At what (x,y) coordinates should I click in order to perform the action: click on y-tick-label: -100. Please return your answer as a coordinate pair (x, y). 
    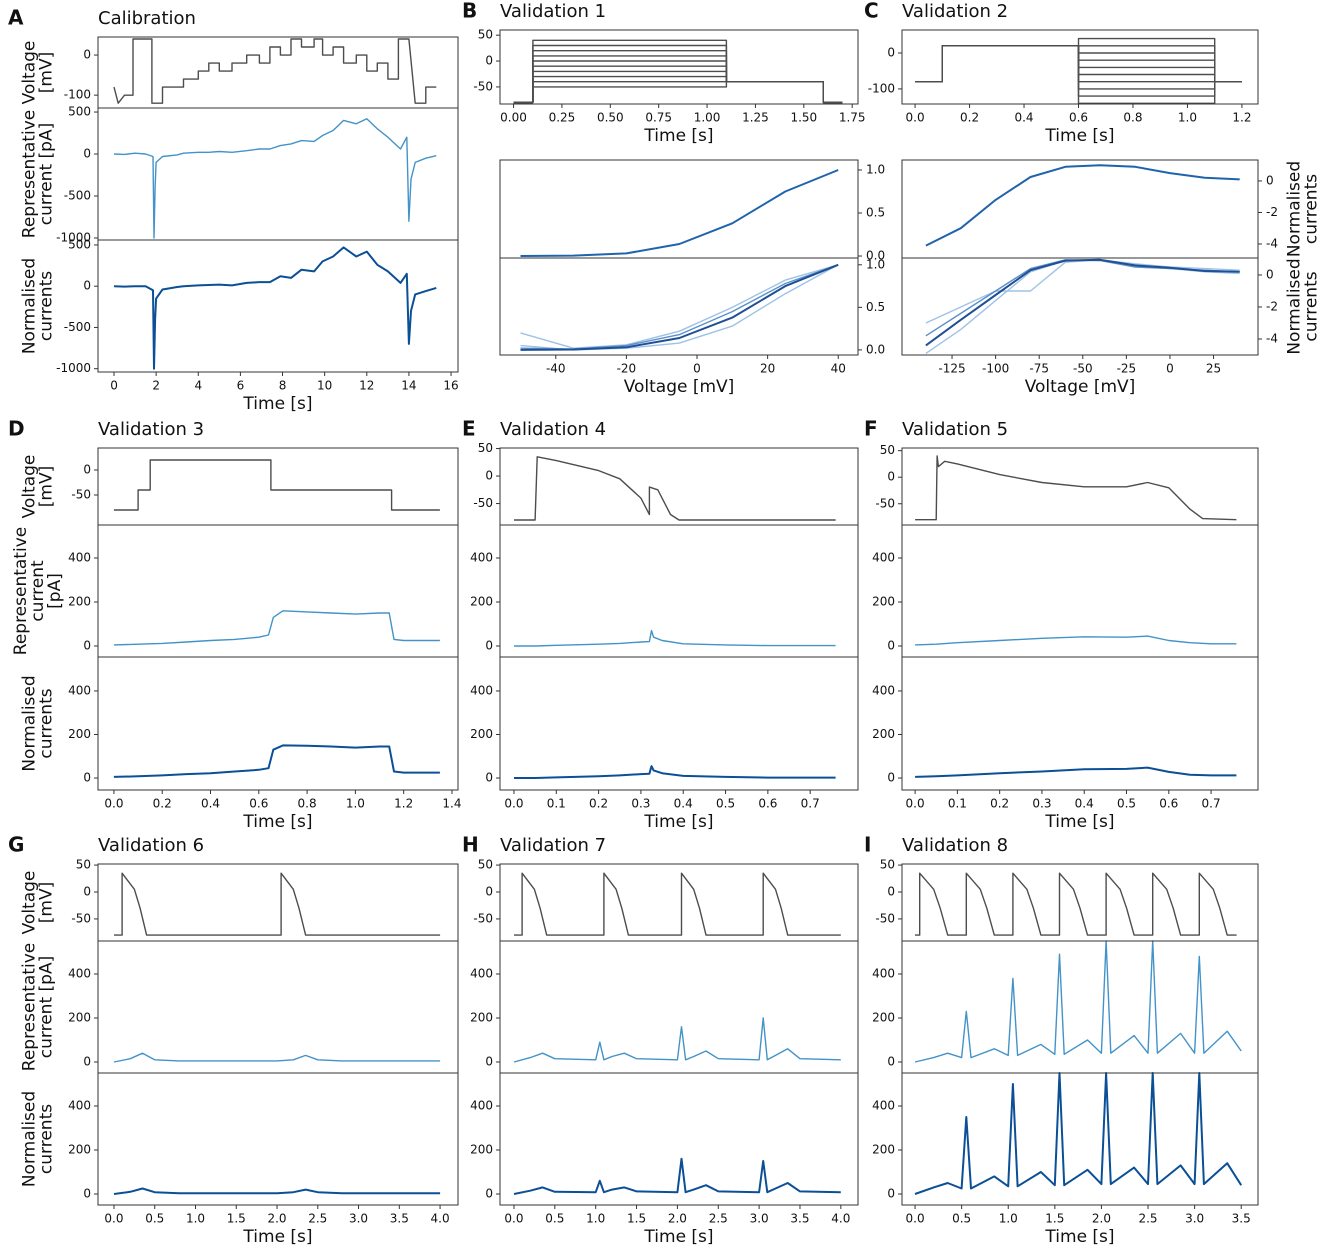
    Looking at the image, I should click on (881, 88).